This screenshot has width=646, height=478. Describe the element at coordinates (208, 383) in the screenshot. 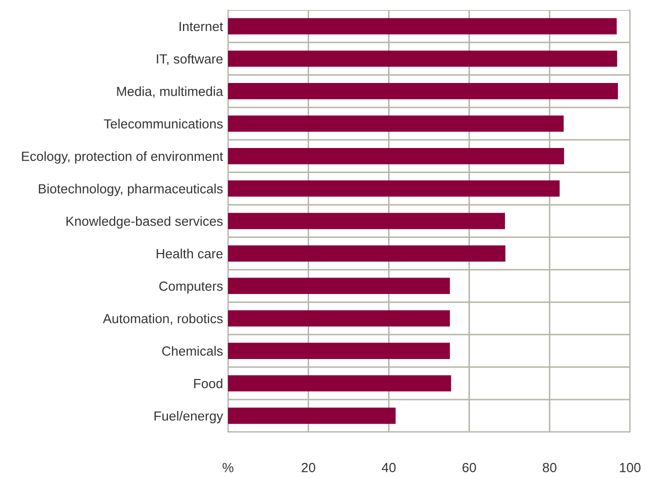

I see `y-tick-label: Food` at that location.